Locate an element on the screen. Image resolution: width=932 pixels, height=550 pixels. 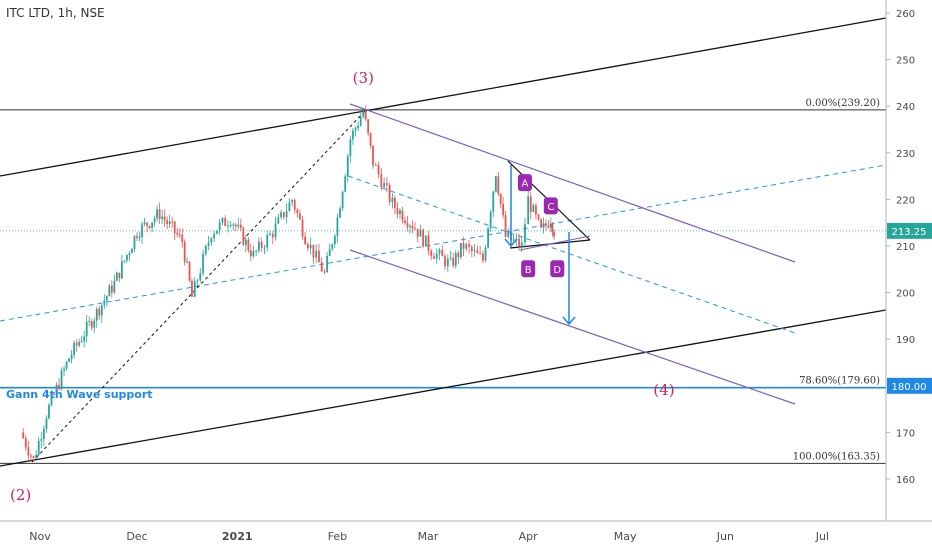
triangle-pink-line is located at coordinates (555, 243).